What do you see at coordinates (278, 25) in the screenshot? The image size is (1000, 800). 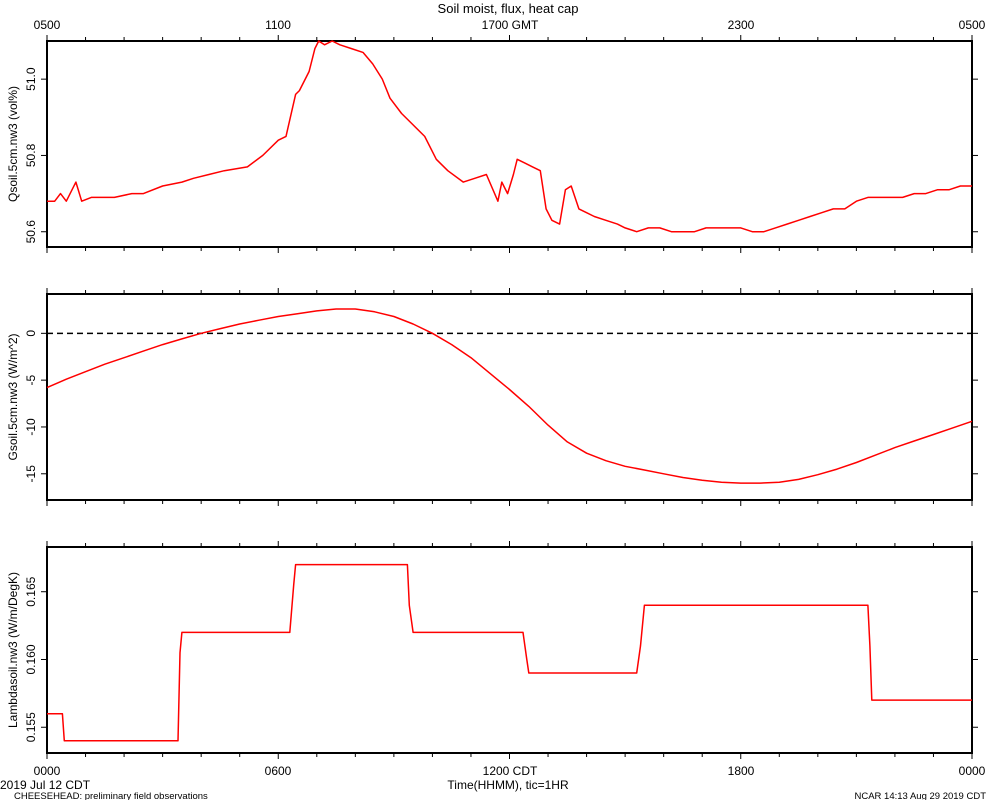 I see `top-tick-label: 1100` at bounding box center [278, 25].